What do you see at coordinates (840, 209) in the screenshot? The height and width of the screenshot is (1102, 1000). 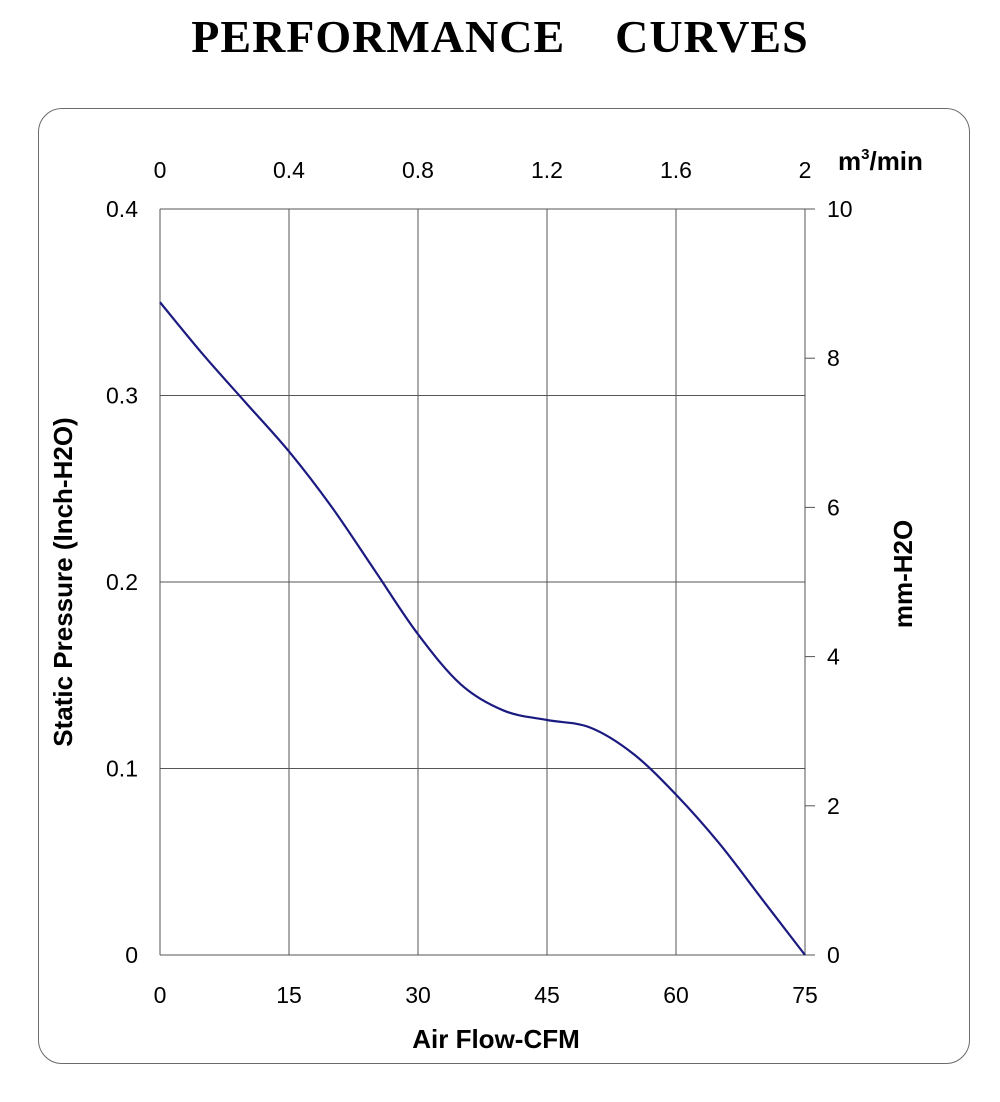 I see `y2-tick-label: 10` at bounding box center [840, 209].